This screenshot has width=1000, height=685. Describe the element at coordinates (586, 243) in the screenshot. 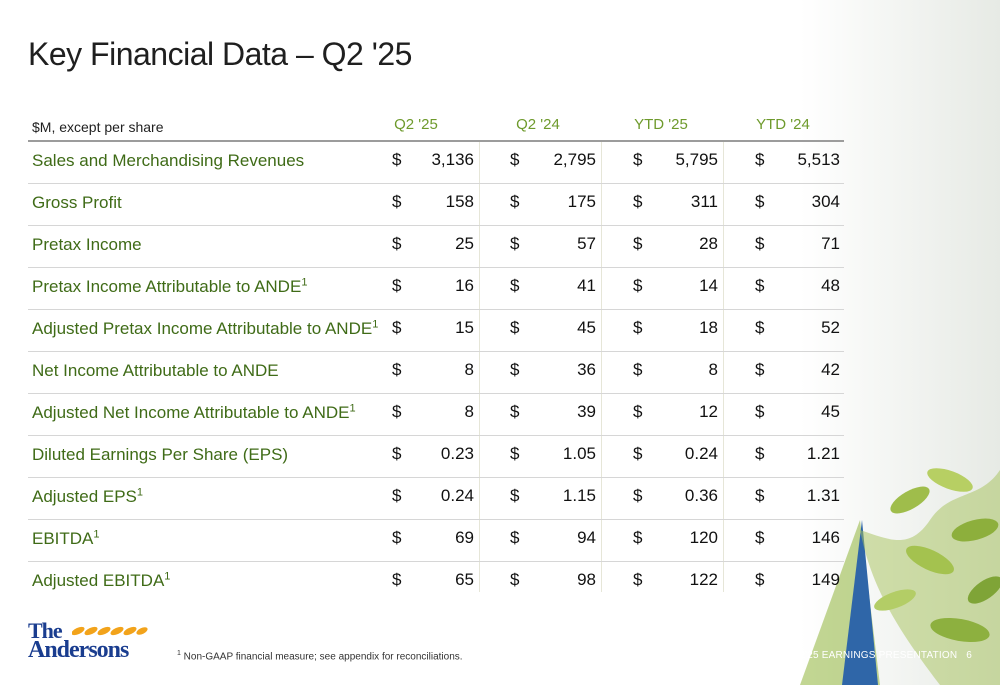

I see `table-cell-value: 57` at that location.